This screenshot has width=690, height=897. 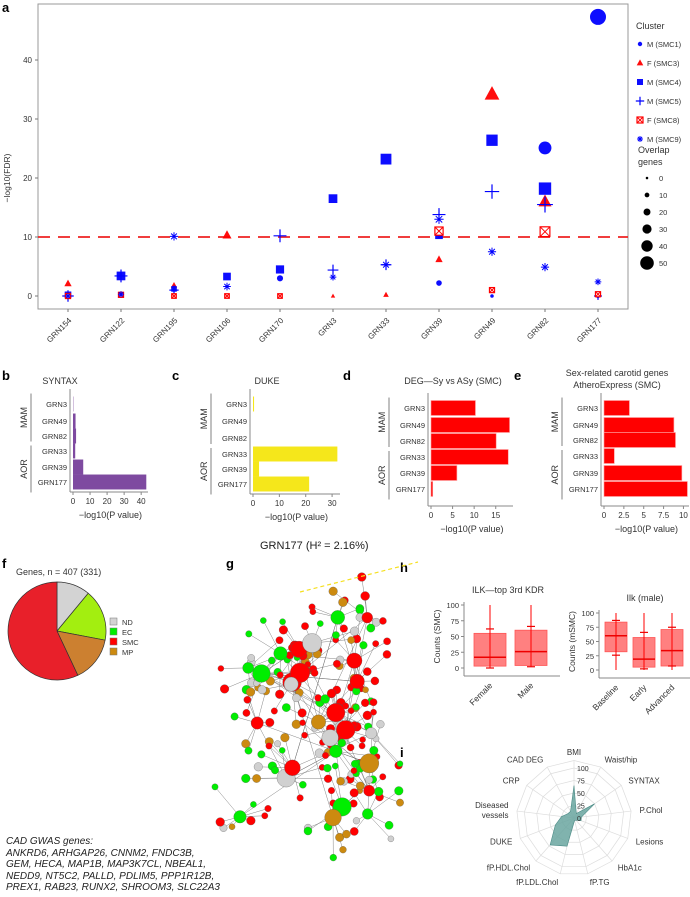 I want to click on box-chart-title: ILK—top 3rd KDR, so click(x=508, y=590).